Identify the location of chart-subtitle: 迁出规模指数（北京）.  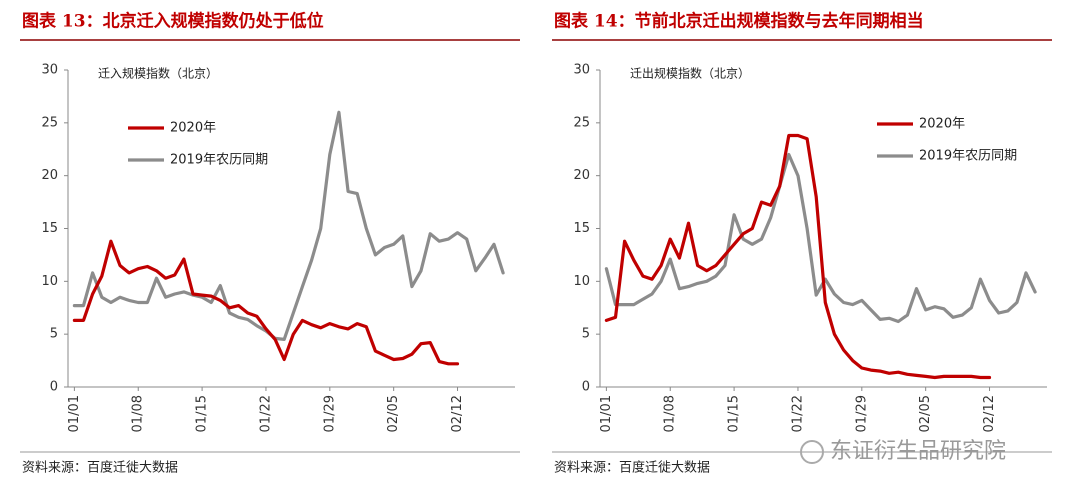
(690, 73).